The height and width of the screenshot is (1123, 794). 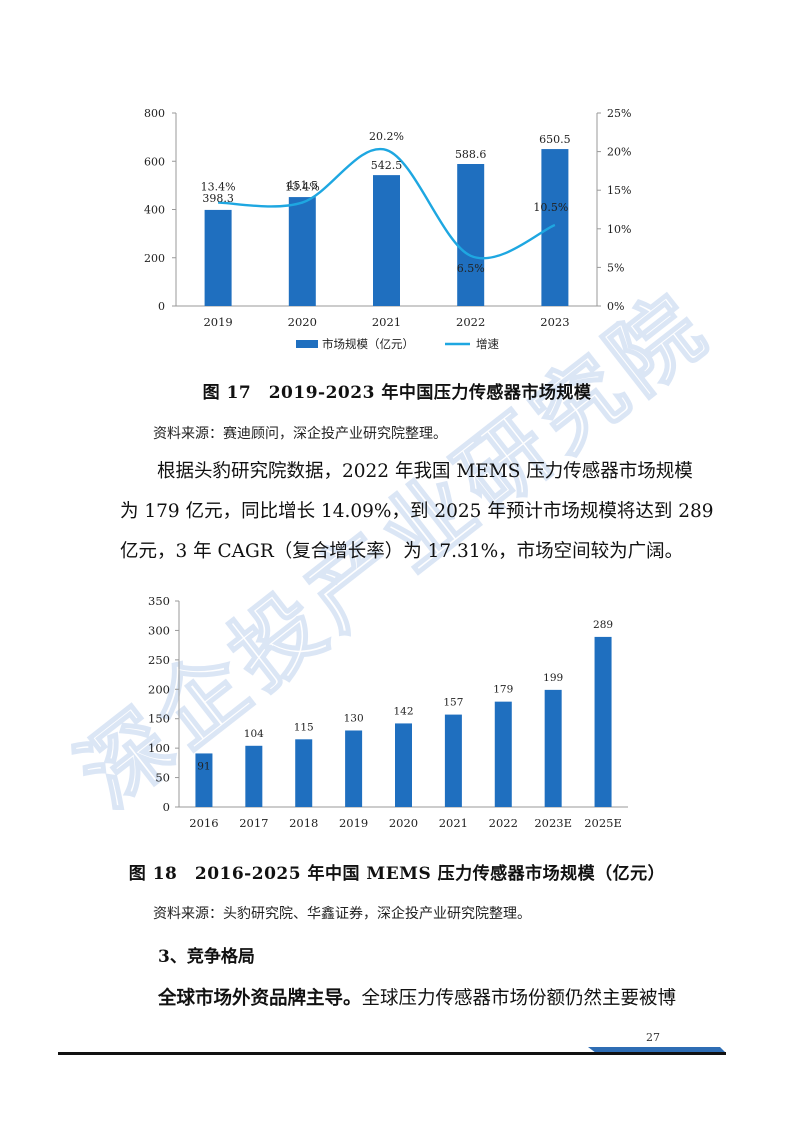 What do you see at coordinates (159, 660) in the screenshot?
I see `y-tick-label: 250` at bounding box center [159, 660].